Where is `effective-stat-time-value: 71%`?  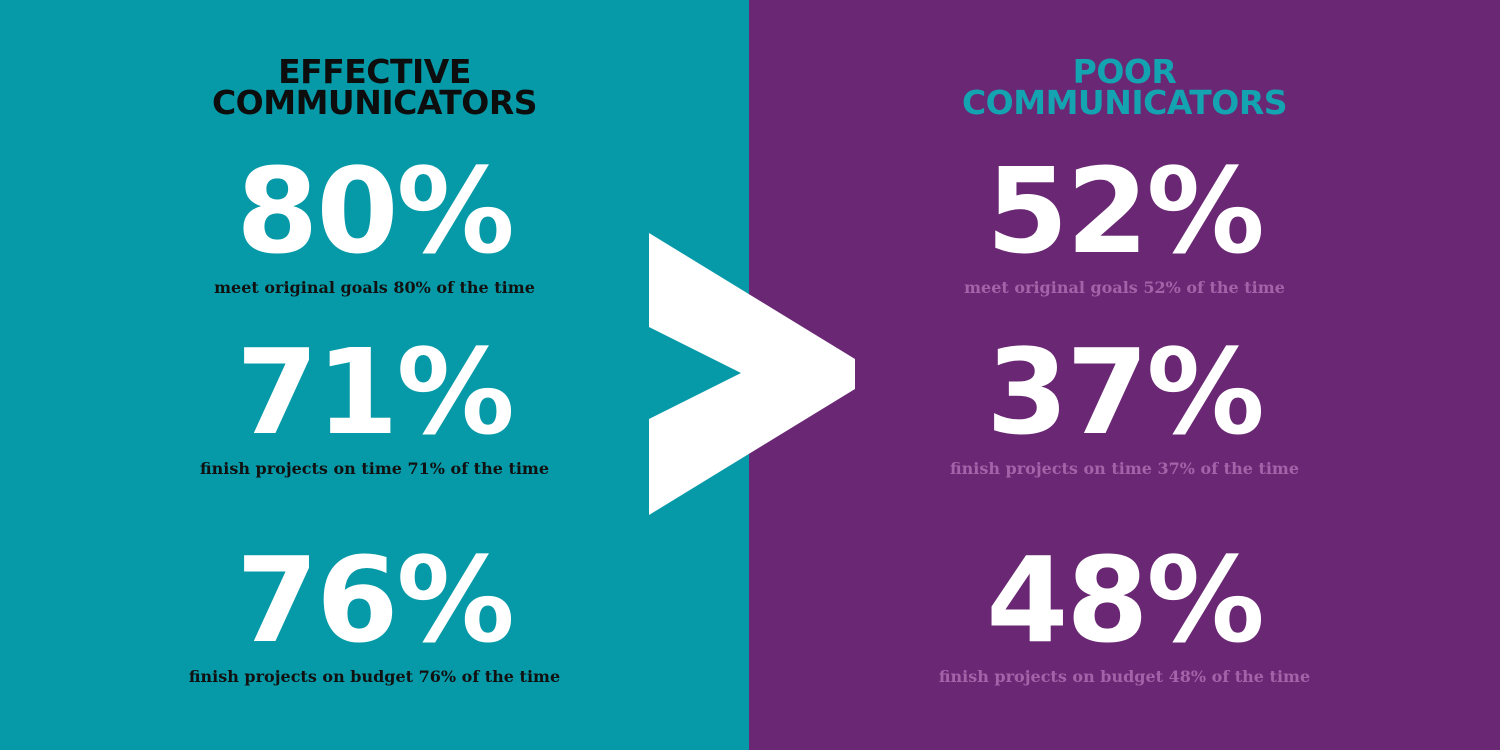 effective-stat-time-value: 71% is located at coordinates (375, 392).